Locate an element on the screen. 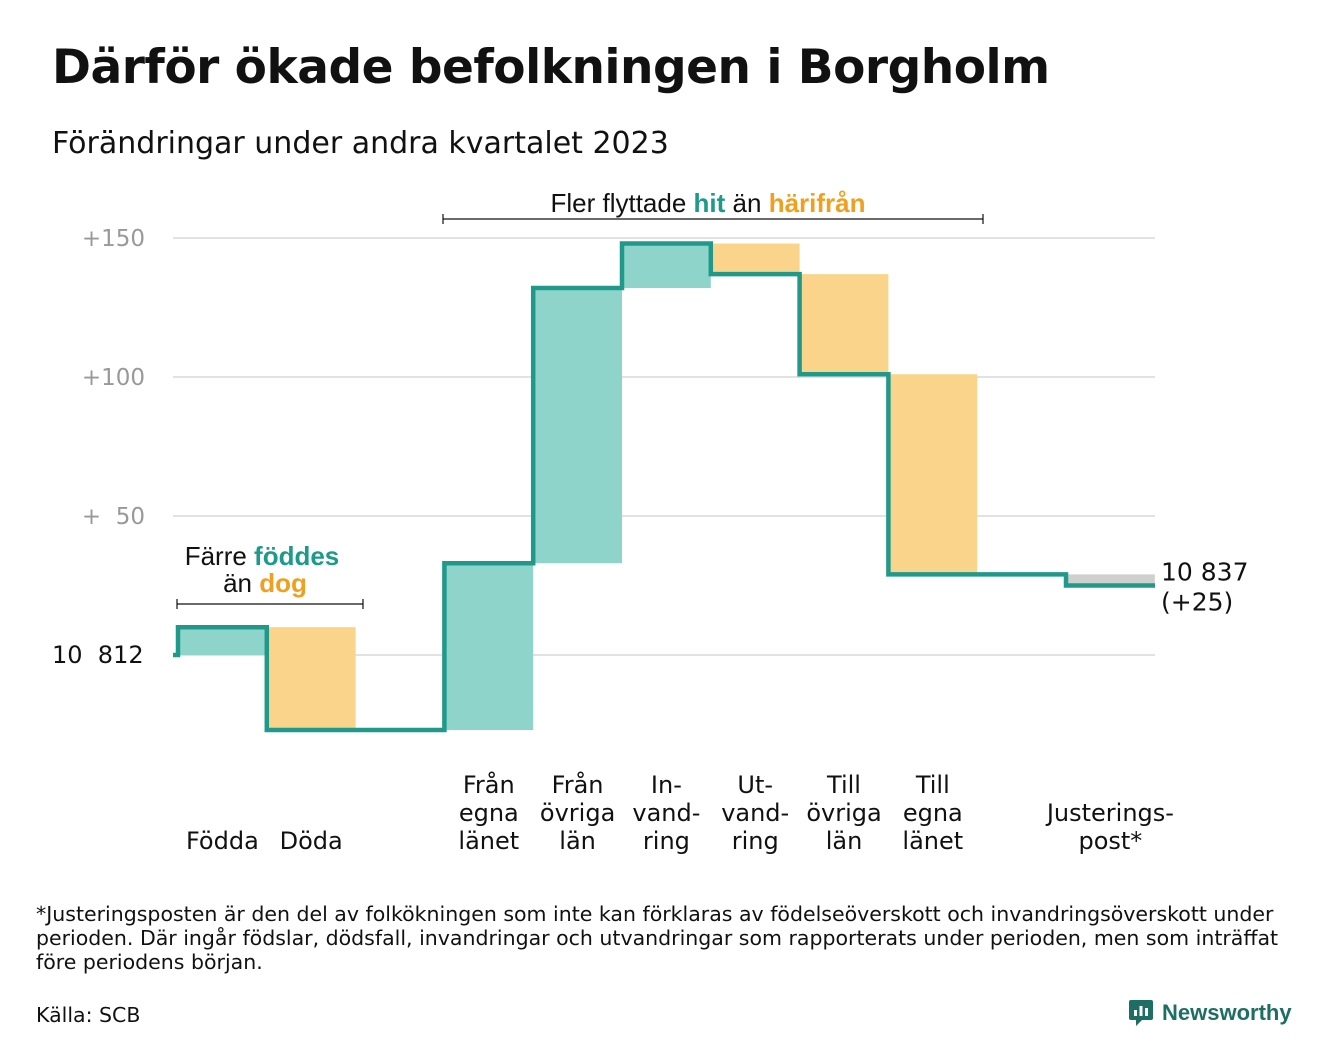 The height and width of the screenshot is (1060, 1340). category-label: Födda is located at coordinates (222, 841).